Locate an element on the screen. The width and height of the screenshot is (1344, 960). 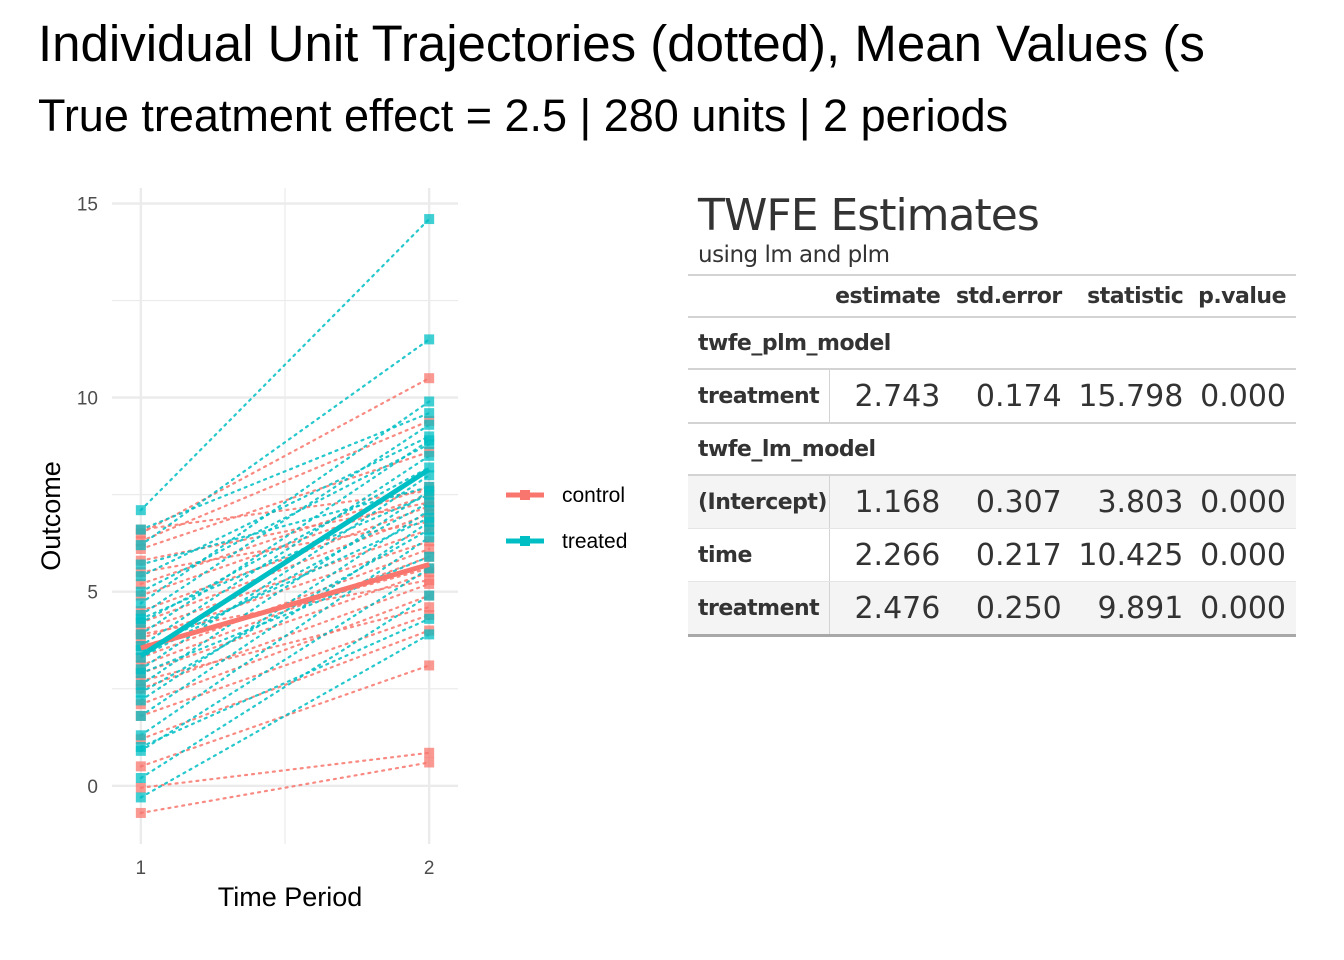
legend-label-treated: treated is located at coordinates (594, 541).